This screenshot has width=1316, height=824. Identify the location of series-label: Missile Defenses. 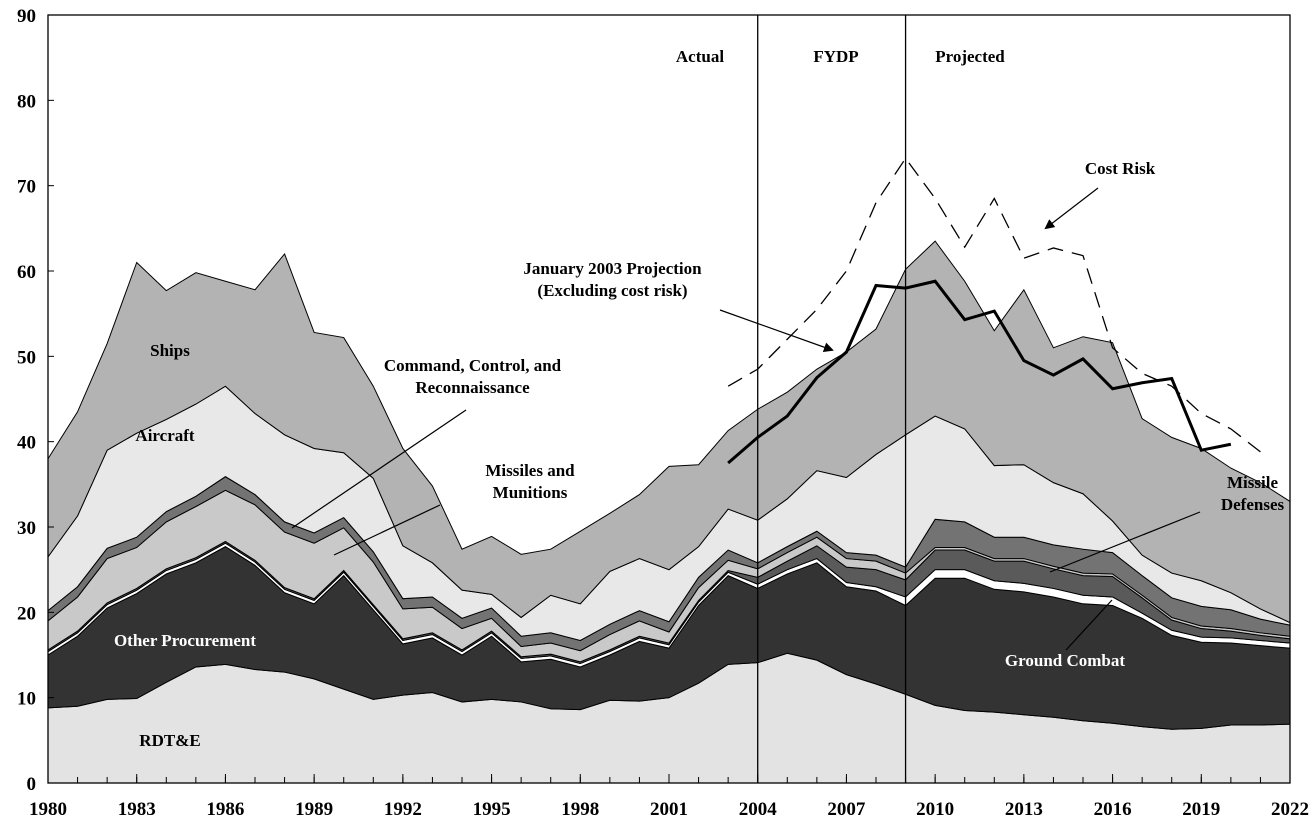
(1252, 493).